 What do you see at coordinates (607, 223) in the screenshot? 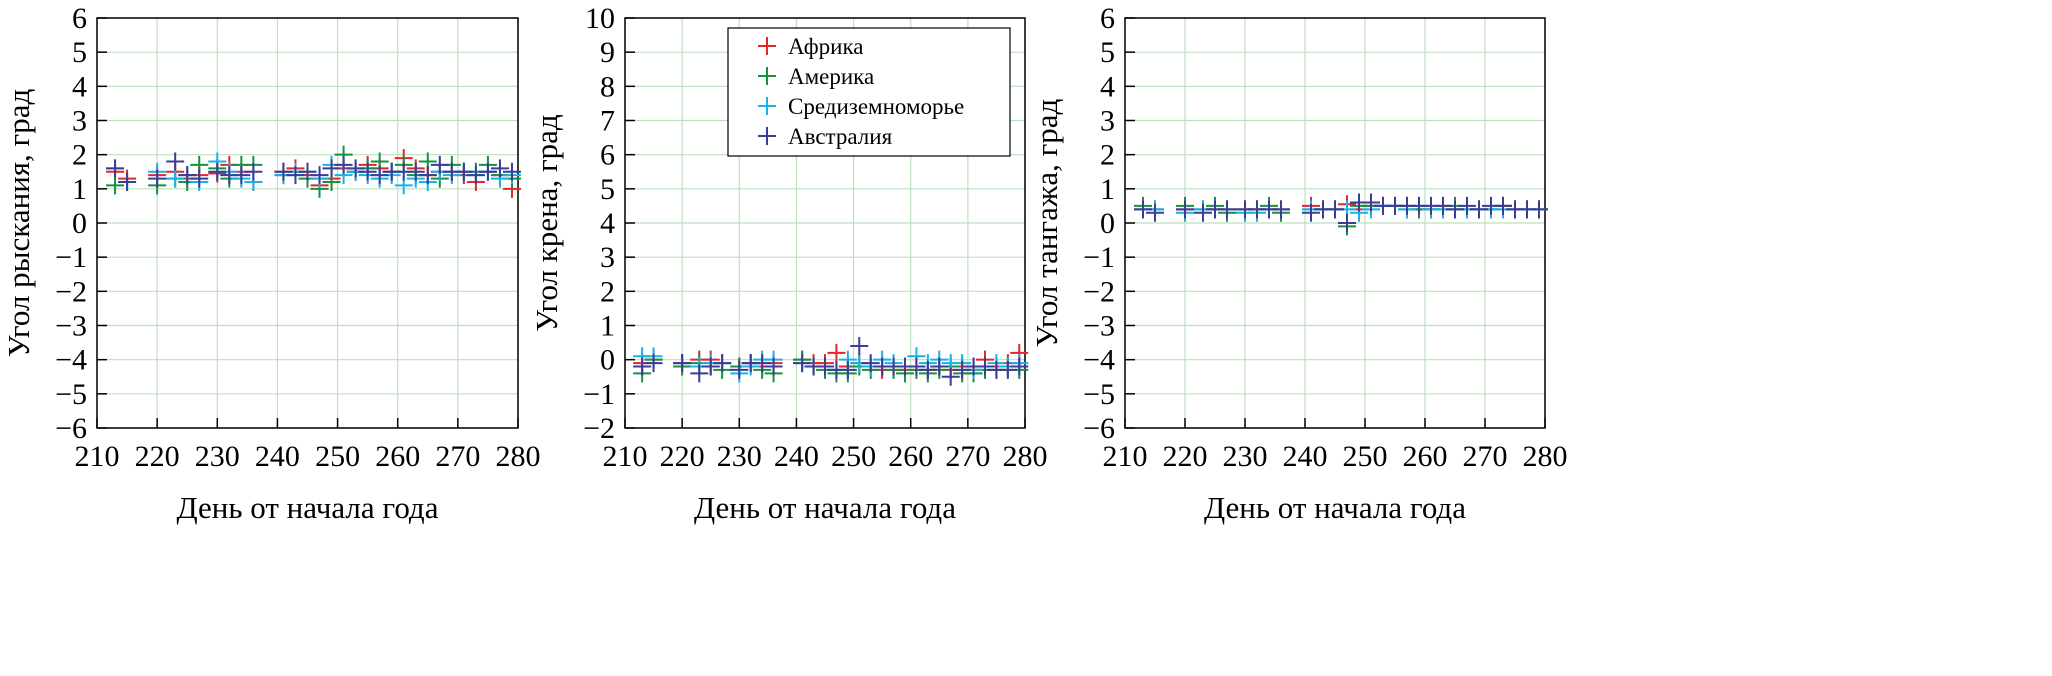
I see `y-tick-label: 4` at bounding box center [607, 223].